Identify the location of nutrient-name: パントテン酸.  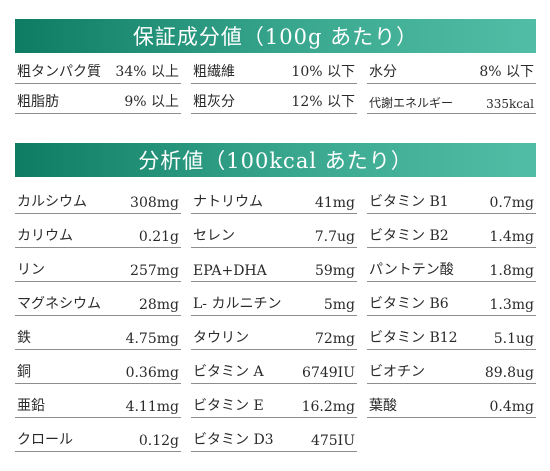
(411, 270).